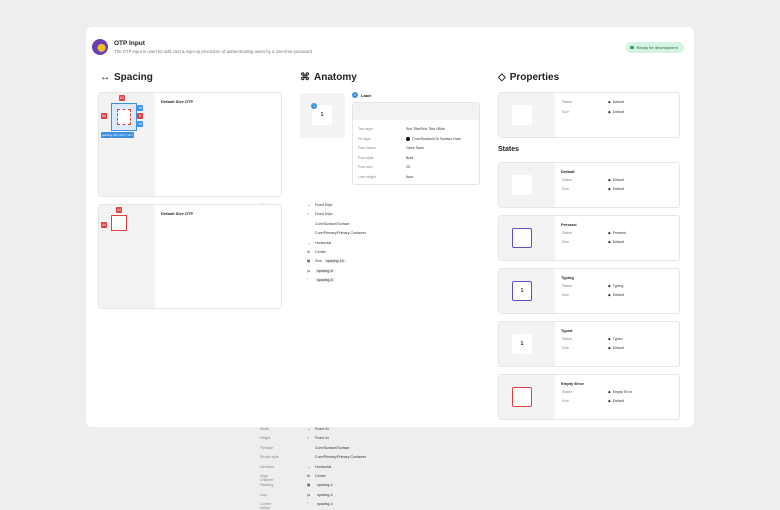 The image size is (780, 510). What do you see at coordinates (127, 144) in the screenshot?
I see `spacing-diagram: 64 54 16 8 16 spacing-16 | 16 ▾ | 16 ▾` at bounding box center [127, 144].